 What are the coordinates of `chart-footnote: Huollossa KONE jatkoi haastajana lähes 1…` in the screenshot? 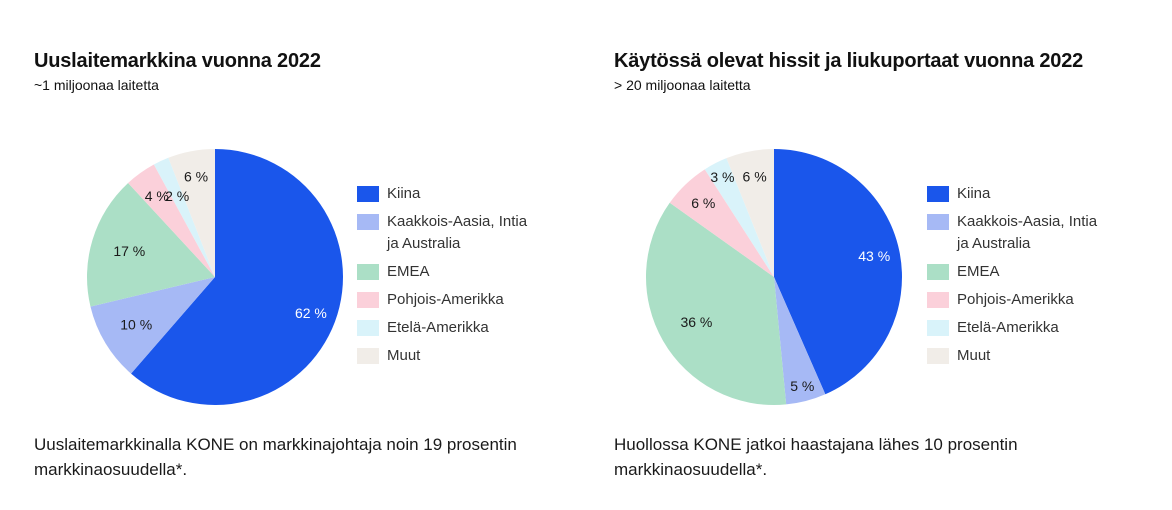 It's located at (816, 457).